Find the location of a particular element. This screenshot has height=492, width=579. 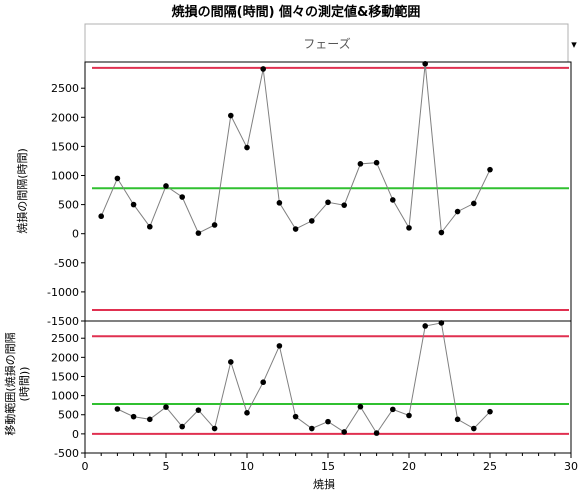

phase-label: フェーズ is located at coordinates (326, 43).